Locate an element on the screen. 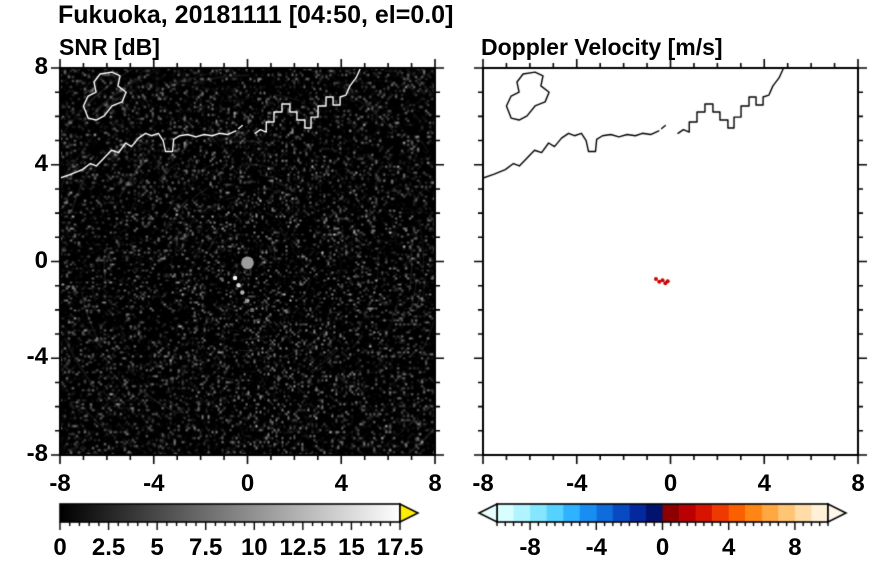  colorbar-tick-label: 7.5 is located at coordinates (206, 547).